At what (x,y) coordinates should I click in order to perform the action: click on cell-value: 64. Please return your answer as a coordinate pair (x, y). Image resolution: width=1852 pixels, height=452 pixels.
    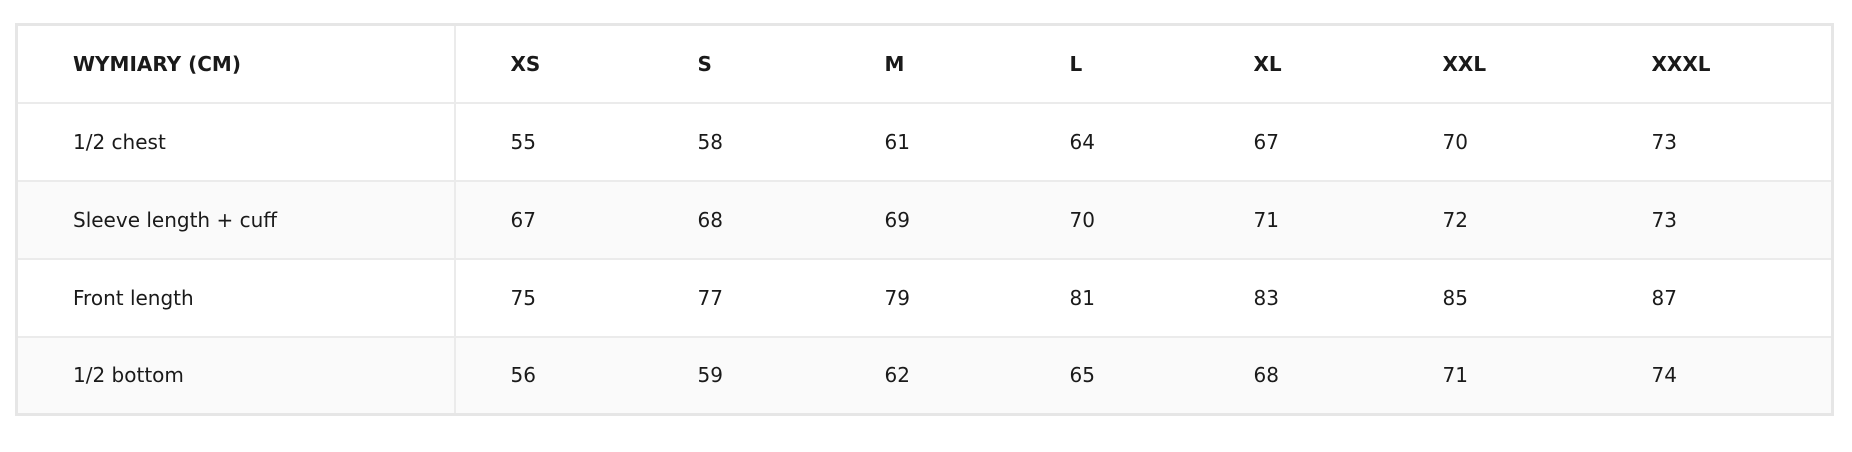
    Looking at the image, I should click on (1106, 141).